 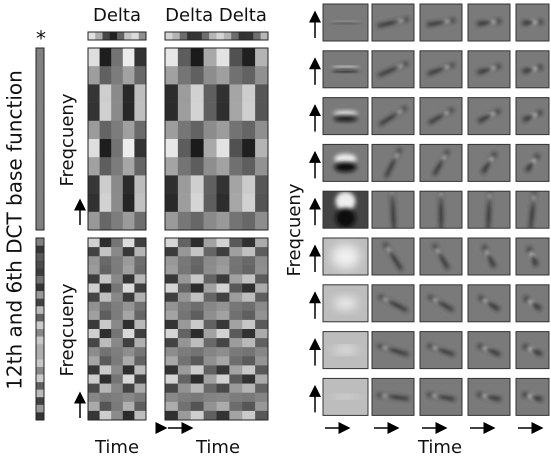 I want to click on frequency-label: Freqcueny, so click(x=67, y=329).